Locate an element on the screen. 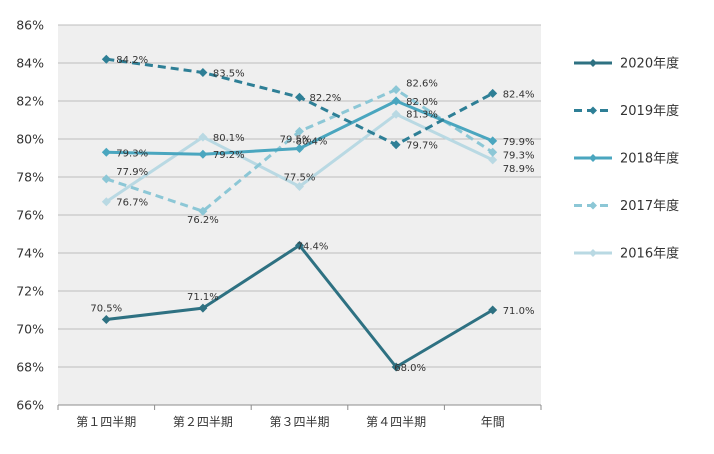  data-label: 81.3% is located at coordinates (422, 114).